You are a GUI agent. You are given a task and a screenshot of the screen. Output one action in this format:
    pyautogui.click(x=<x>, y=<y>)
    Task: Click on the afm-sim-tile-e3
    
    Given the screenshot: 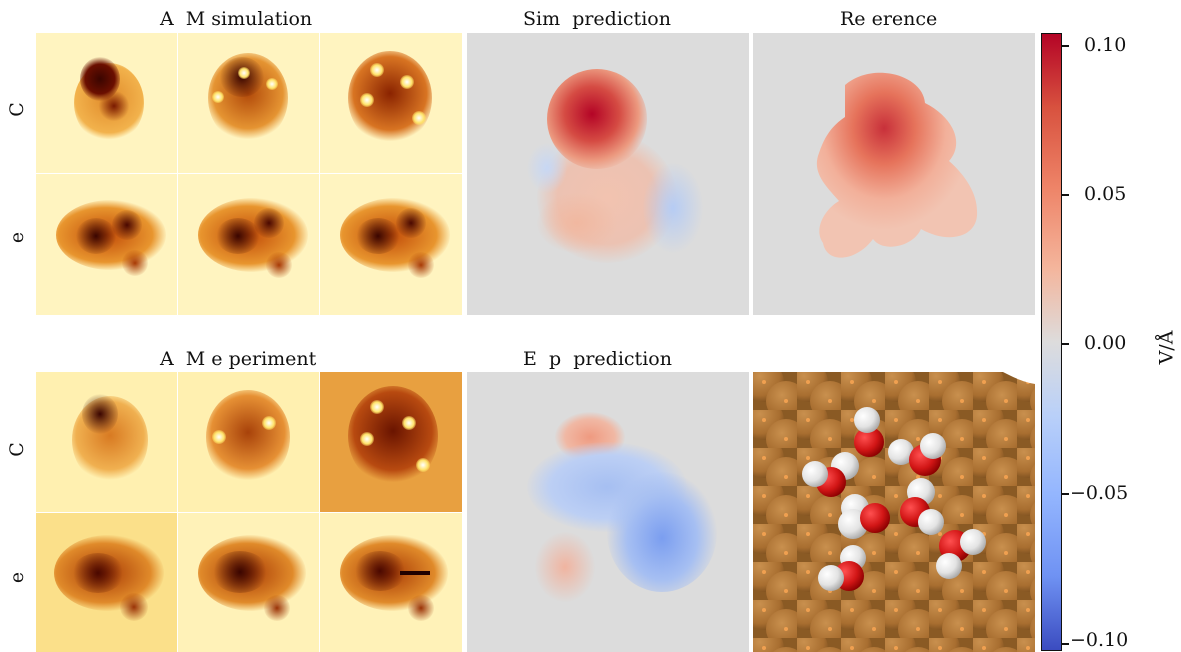 What is the action you would take?
    pyautogui.click(x=391, y=244)
    